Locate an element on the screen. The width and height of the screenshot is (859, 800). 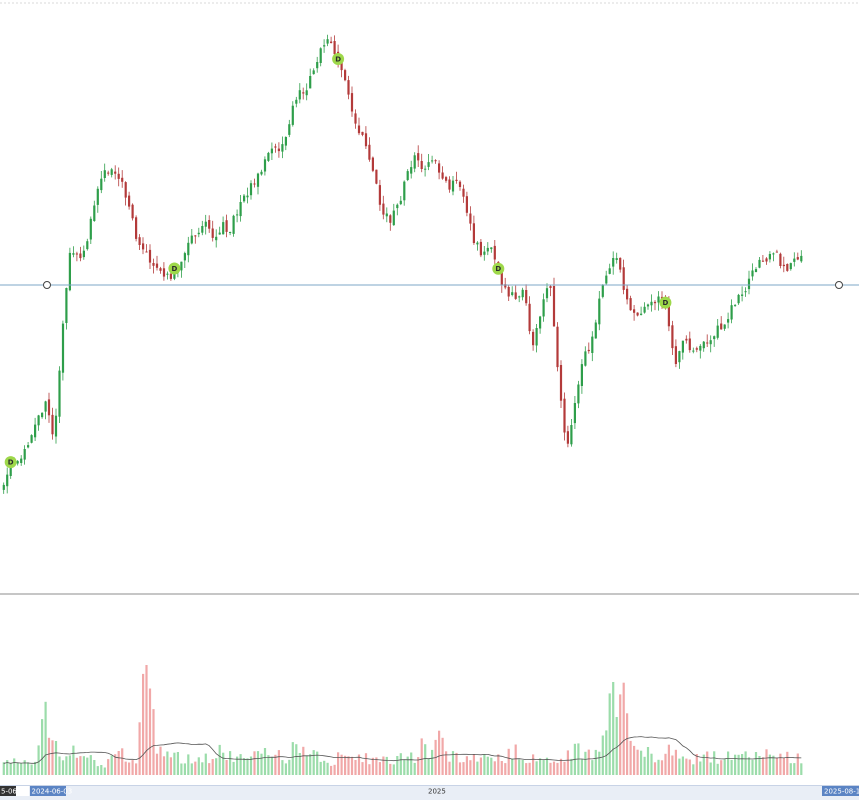
range-start-label: 2024-06-03 is located at coordinates (52, 792).